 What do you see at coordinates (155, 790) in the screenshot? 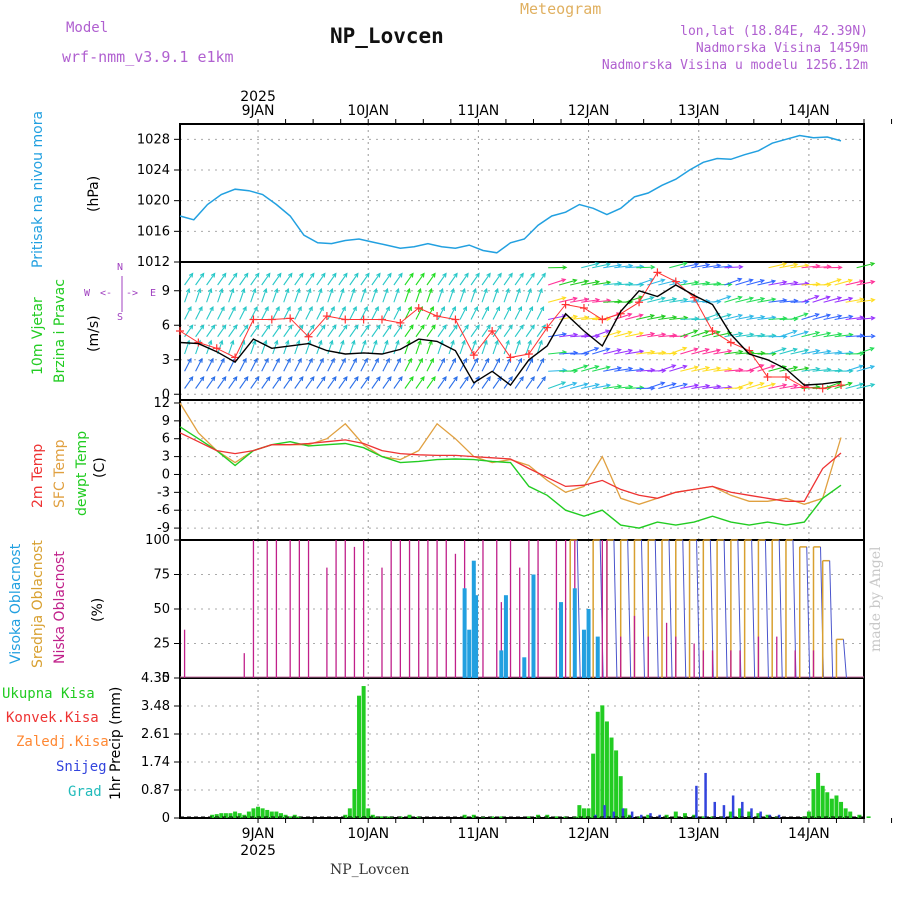
I see `y-tick-label: 0.87` at bounding box center [155, 790].